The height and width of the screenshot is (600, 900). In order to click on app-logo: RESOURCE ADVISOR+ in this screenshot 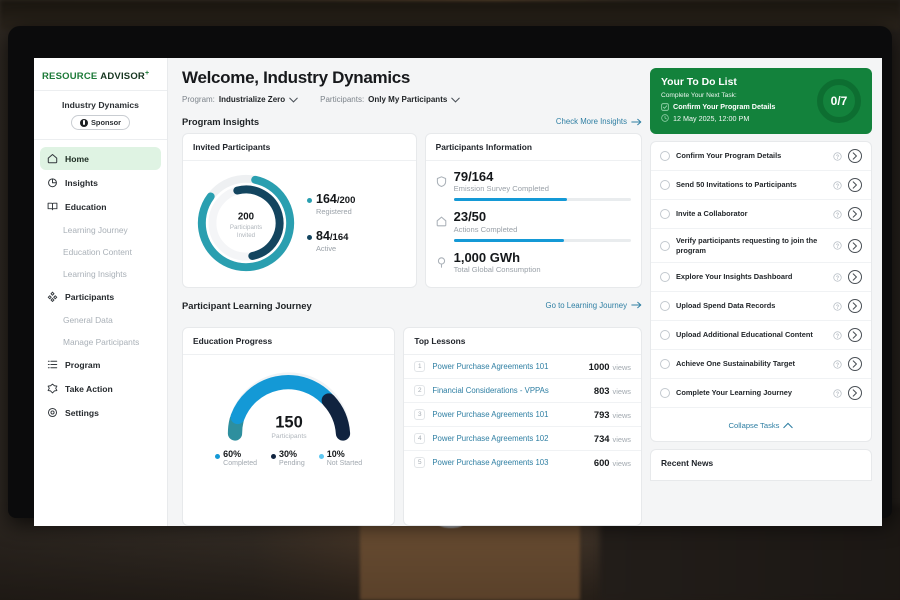, I will do `click(100, 78)`.